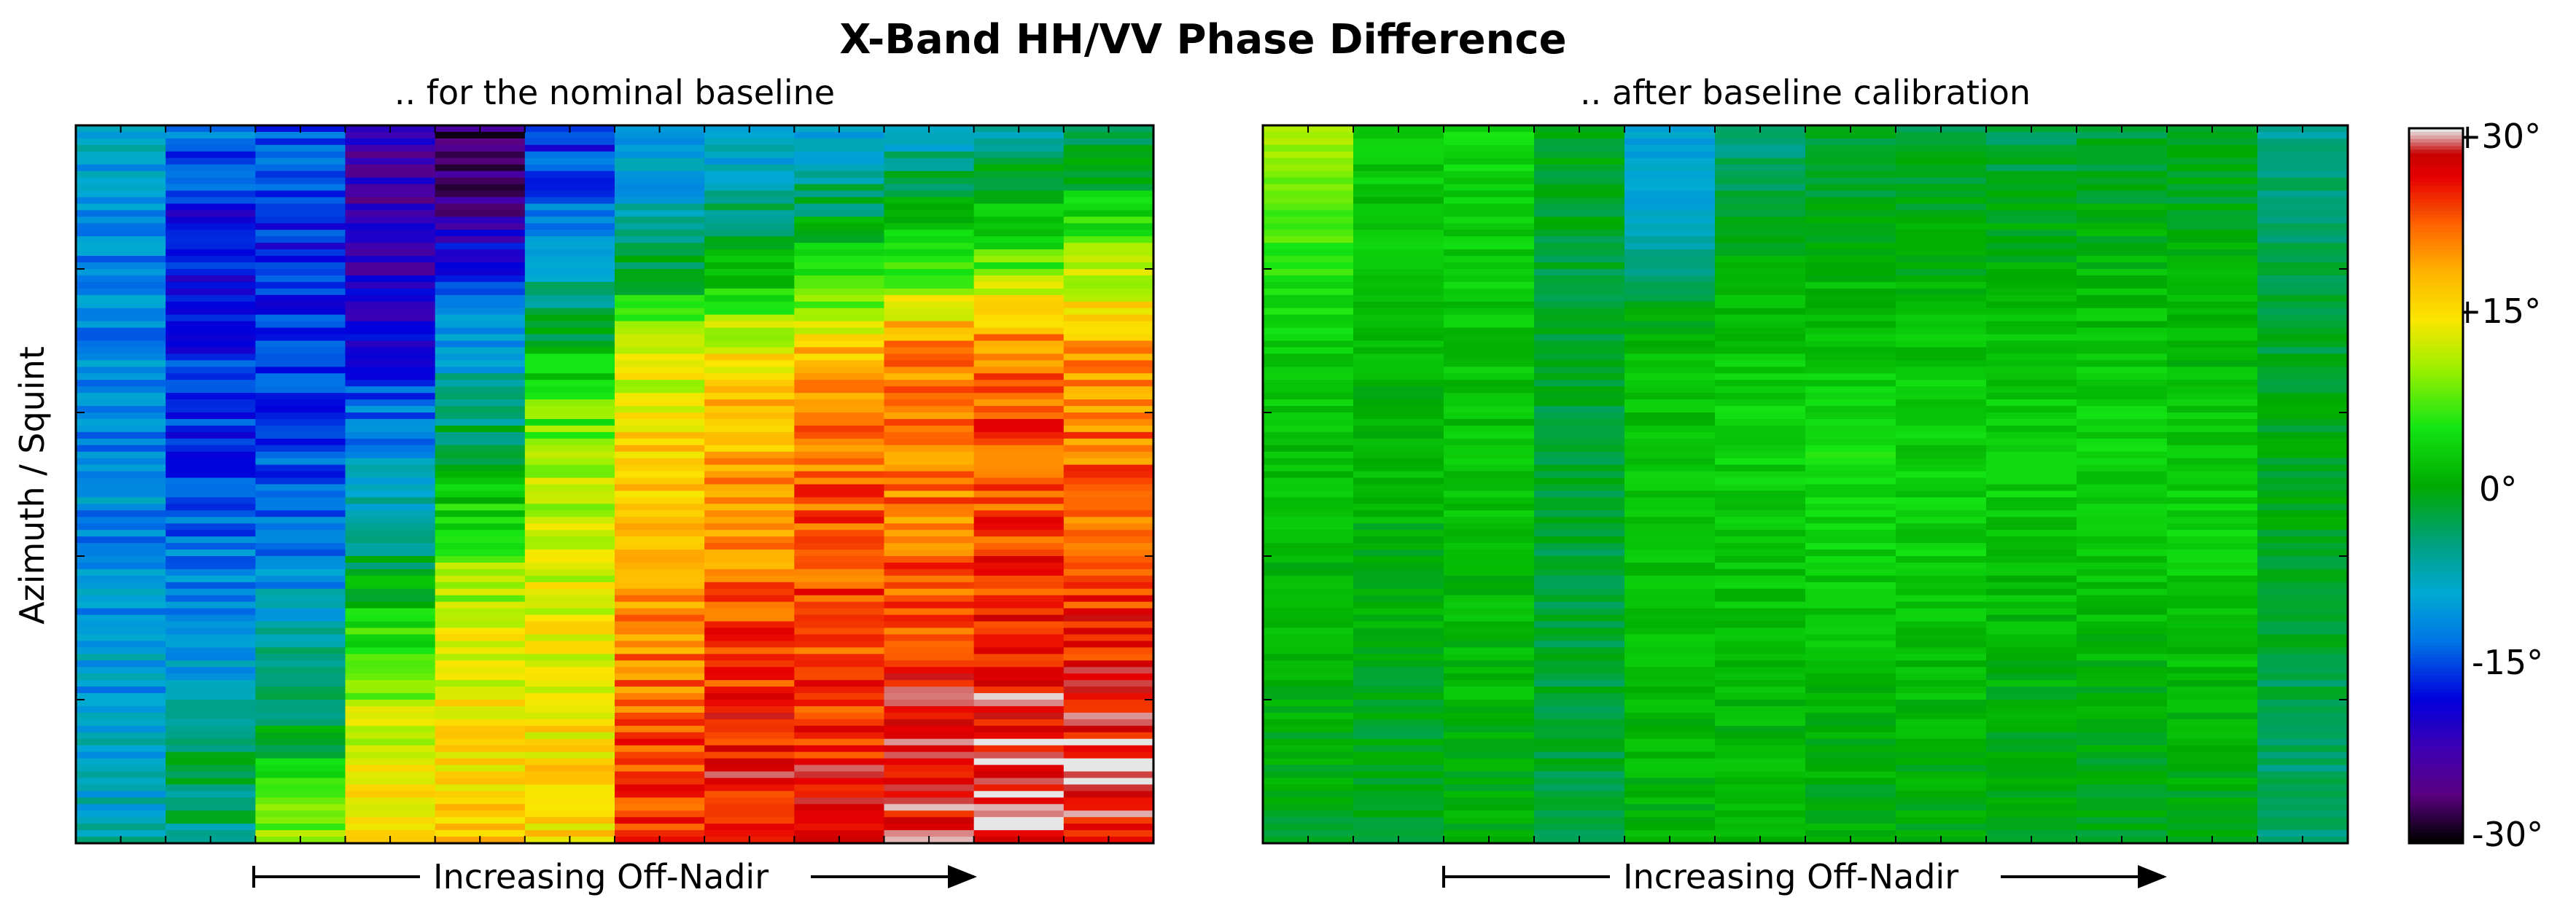 This screenshot has width=2576, height=911. Describe the element at coordinates (1791, 876) in the screenshot. I see `right-x-axis-label: Increasing Off-Nadir` at that location.